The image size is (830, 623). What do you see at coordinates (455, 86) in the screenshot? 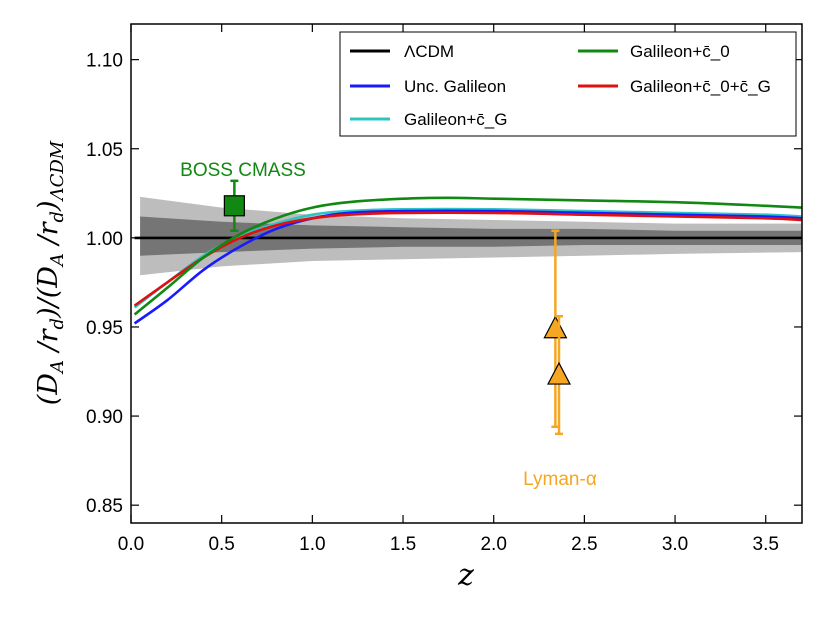
I see `legend-label-unc-galileon: Unc. Galileon` at bounding box center [455, 86].